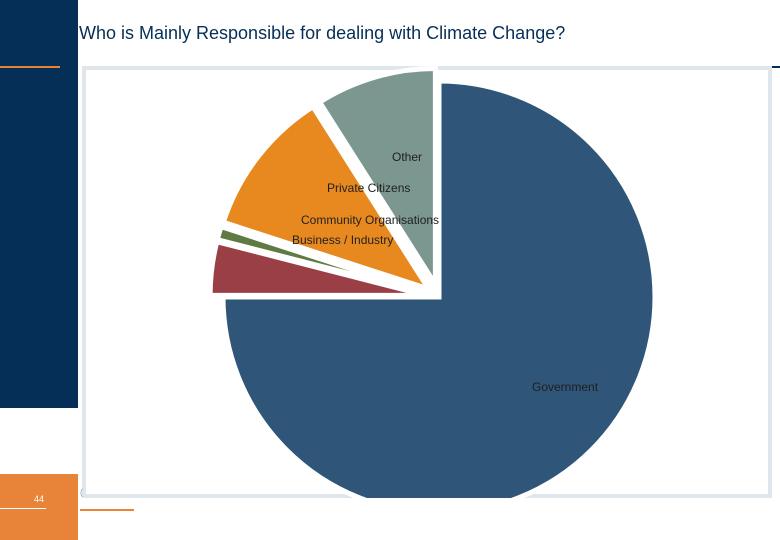 The height and width of the screenshot is (540, 780). Describe the element at coordinates (39, 507) in the screenshot. I see `footer-accent-block` at that location.